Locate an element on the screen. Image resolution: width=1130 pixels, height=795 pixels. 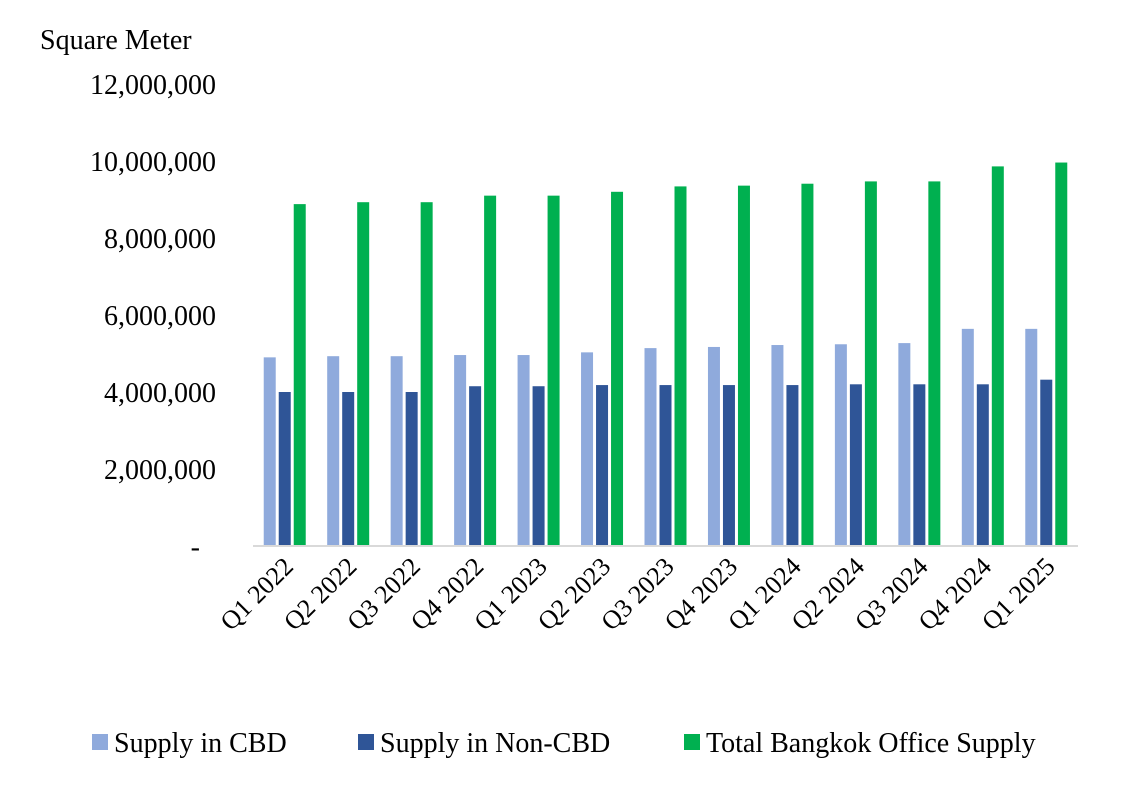
bar-2-q3-2024 is located at coordinates (919, 465).